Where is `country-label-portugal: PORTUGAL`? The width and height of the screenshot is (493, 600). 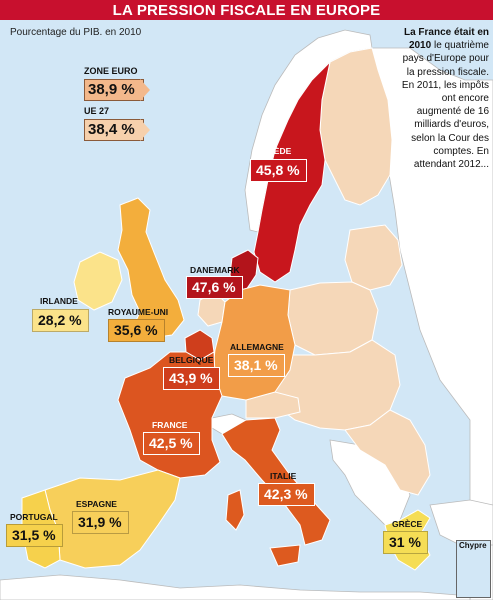
country-label-portugal: PORTUGAL is located at coordinates (34, 517).